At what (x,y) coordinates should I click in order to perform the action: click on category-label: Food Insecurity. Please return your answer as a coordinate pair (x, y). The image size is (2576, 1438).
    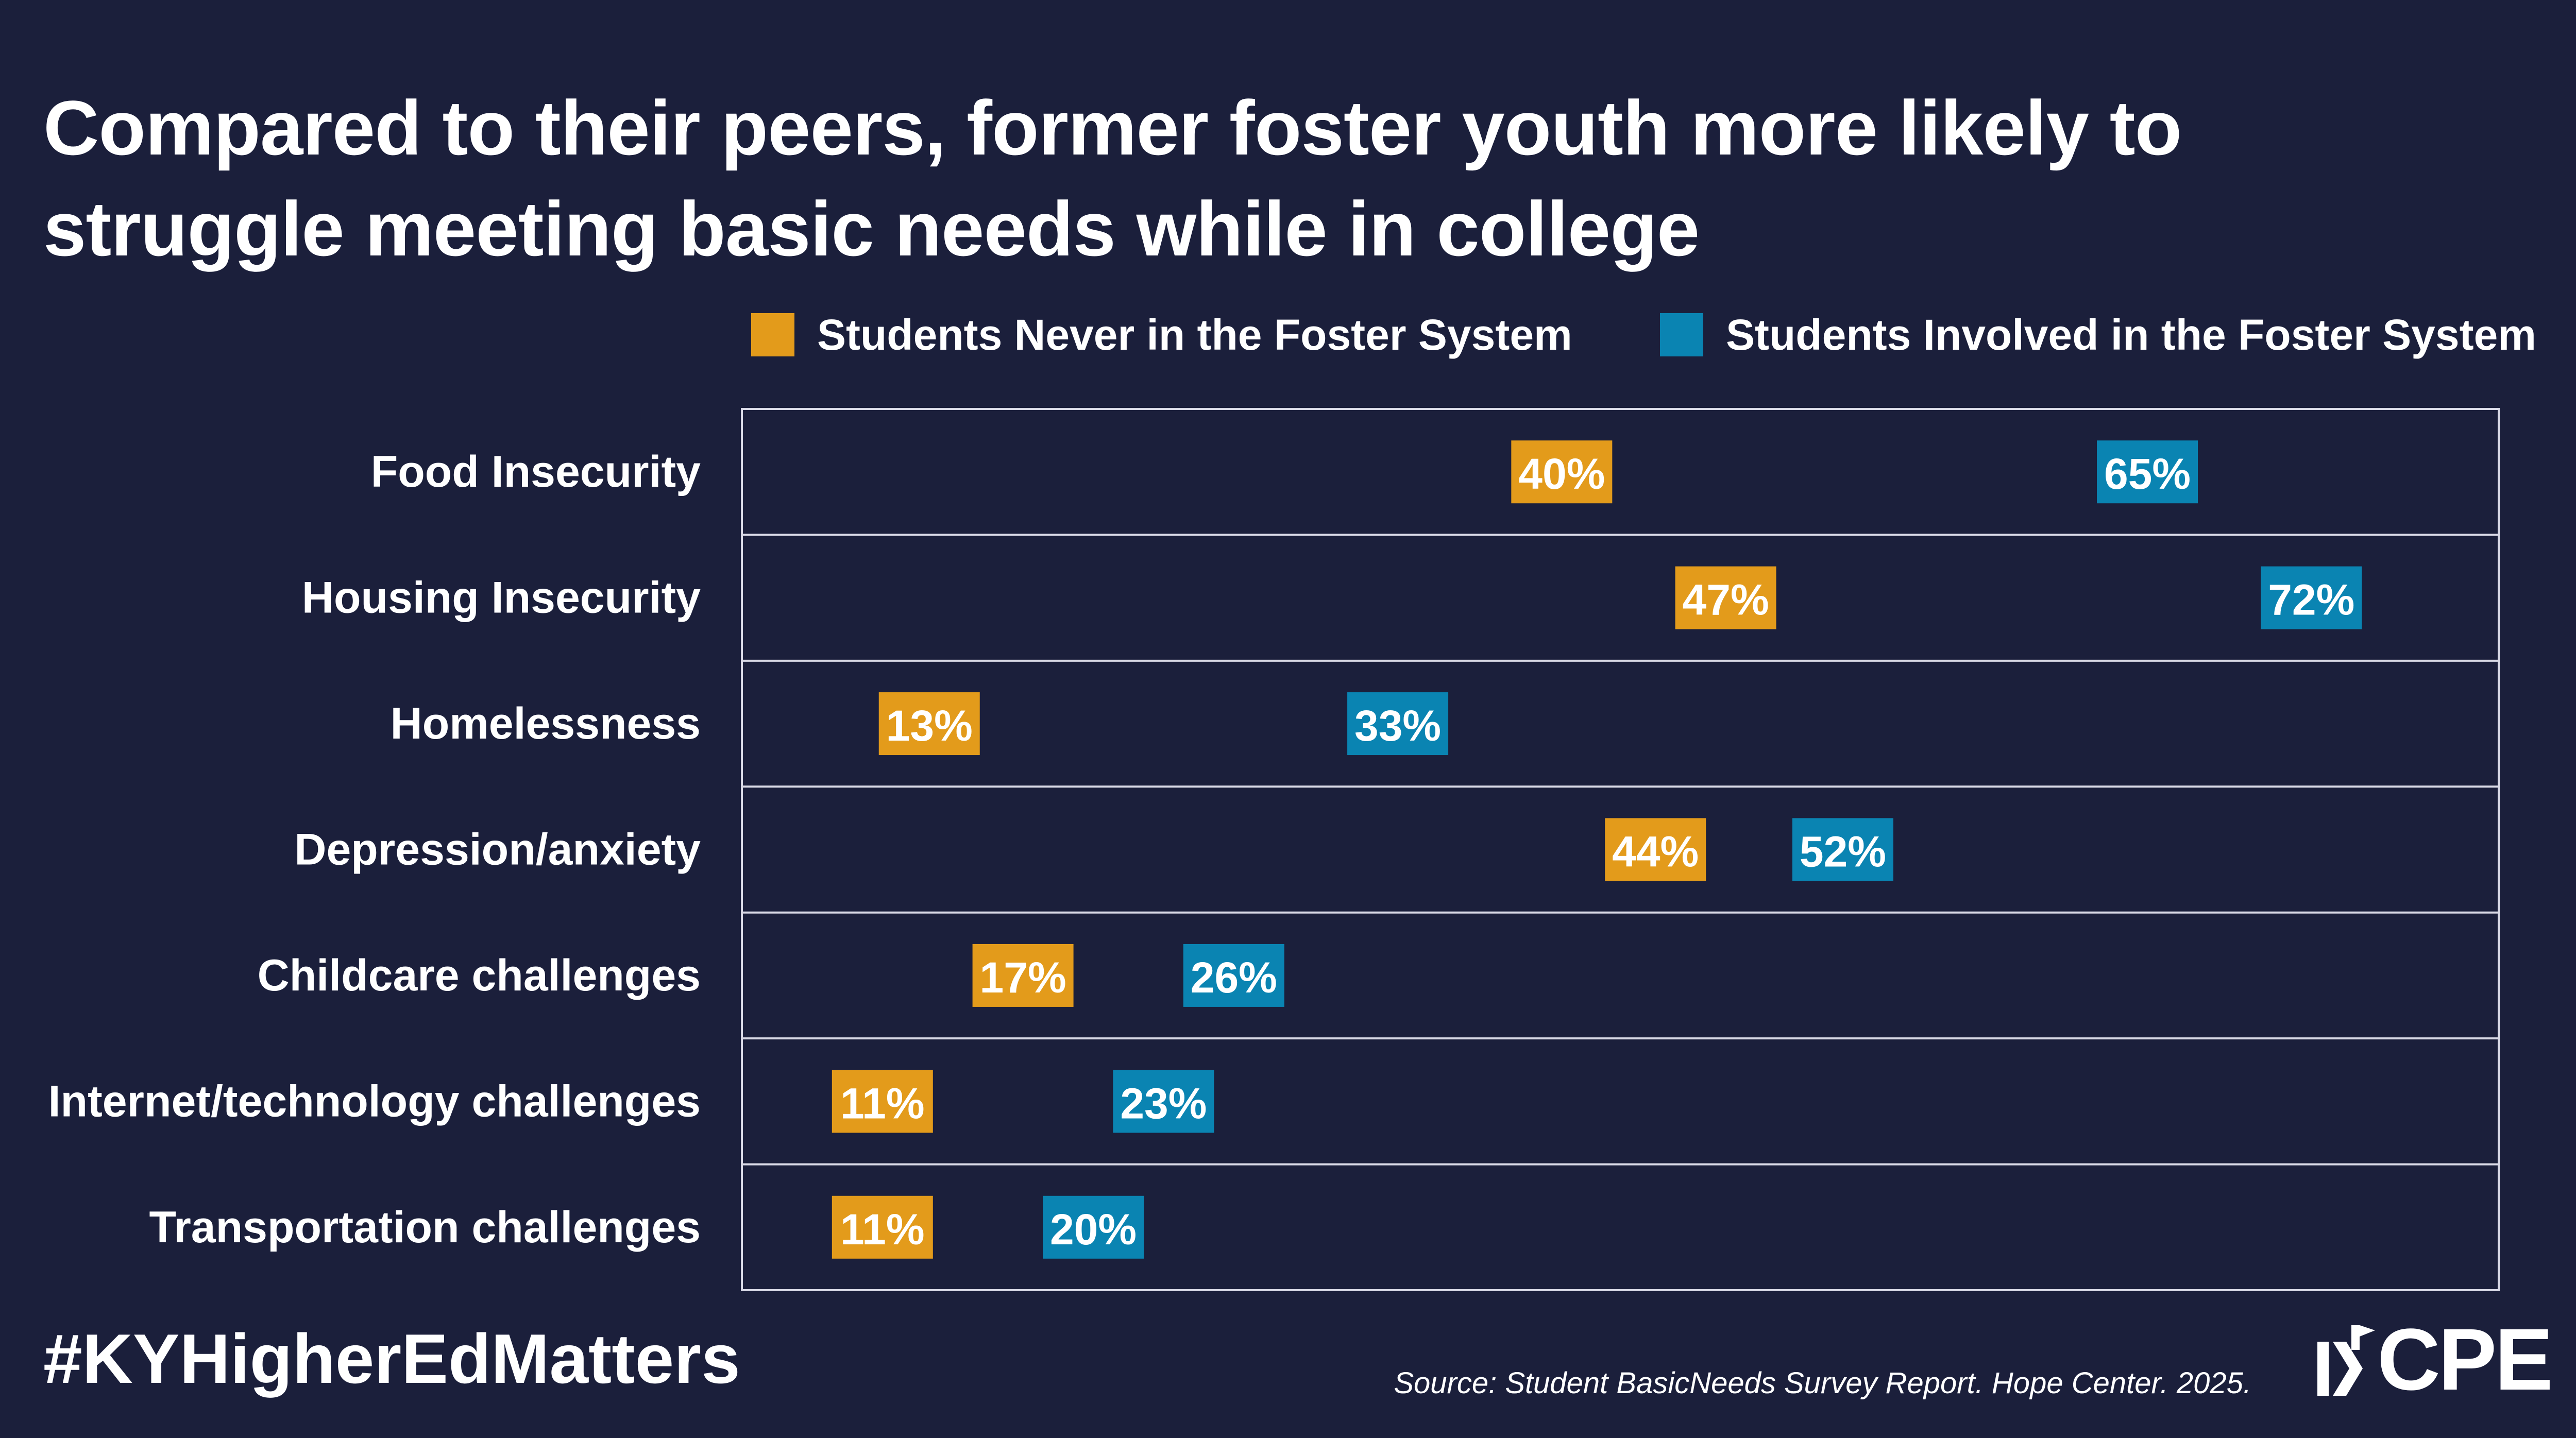
    Looking at the image, I should click on (536, 472).